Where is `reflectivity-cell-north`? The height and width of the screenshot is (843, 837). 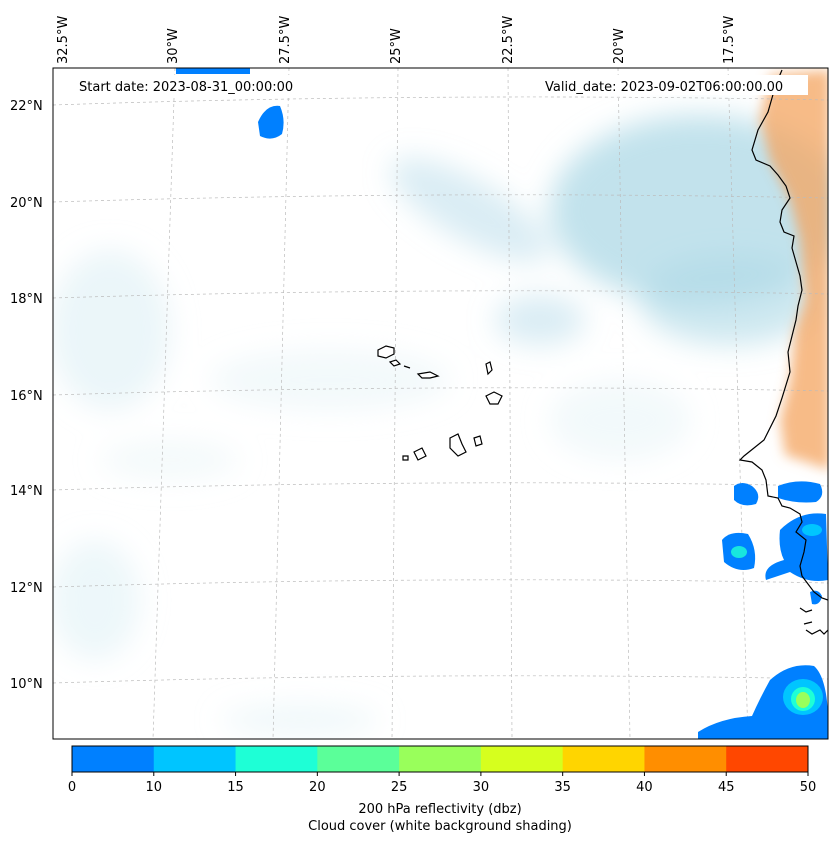
reflectivity-cell-north is located at coordinates (271, 122).